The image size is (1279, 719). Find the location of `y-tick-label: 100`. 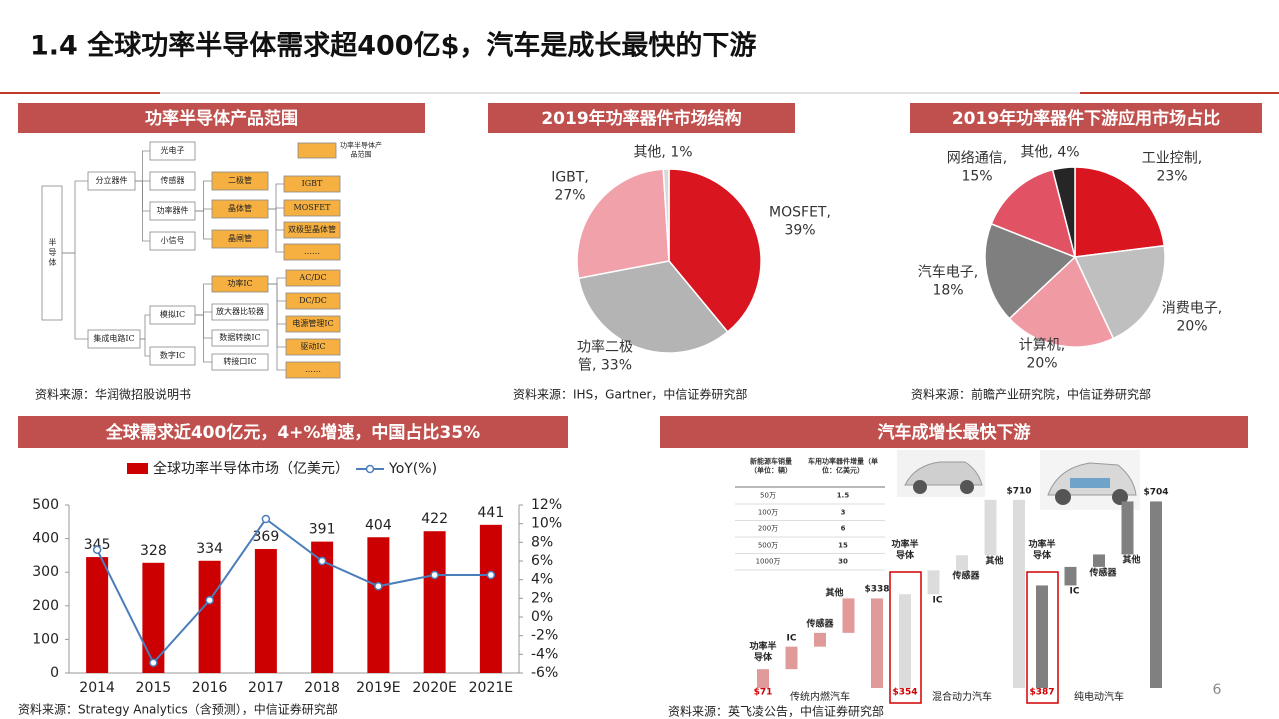

y-tick-label: 100 is located at coordinates (45, 639).